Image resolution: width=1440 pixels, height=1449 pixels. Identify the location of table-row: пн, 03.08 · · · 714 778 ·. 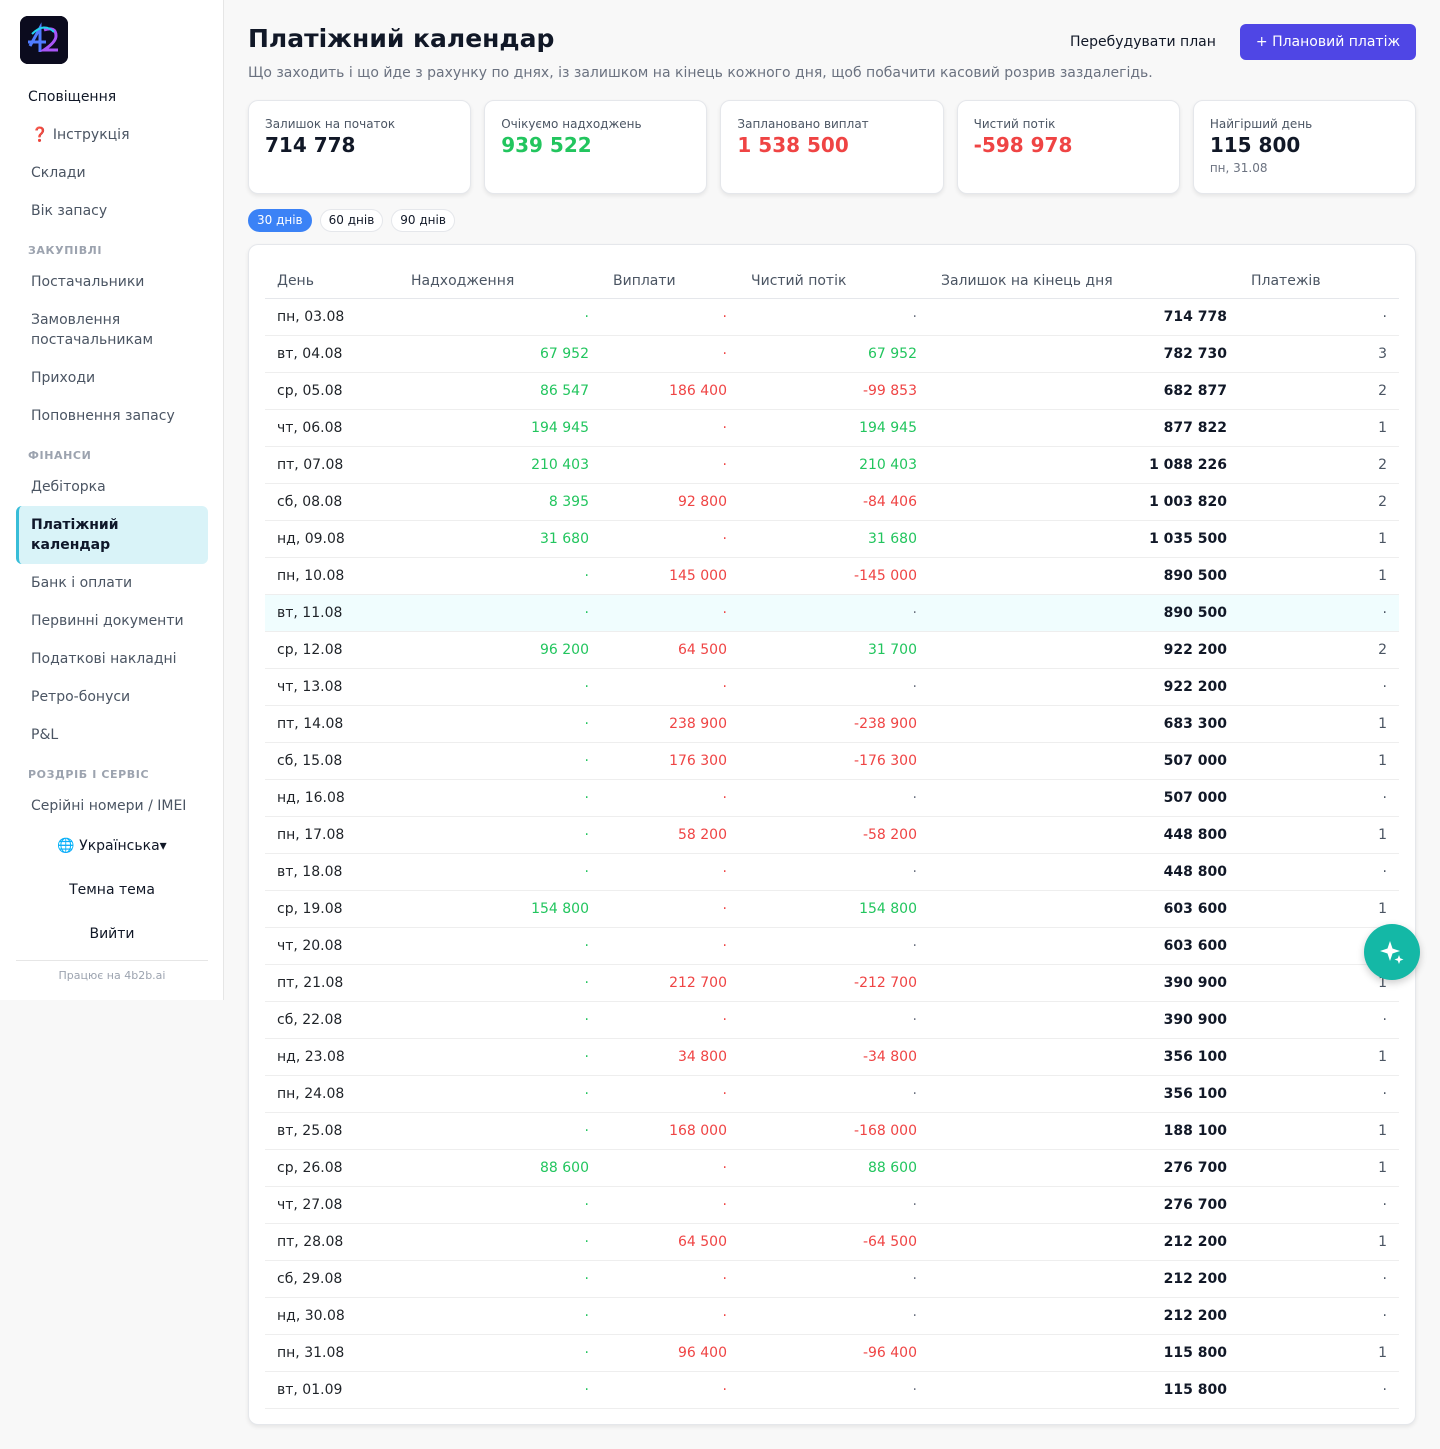
(832, 317).